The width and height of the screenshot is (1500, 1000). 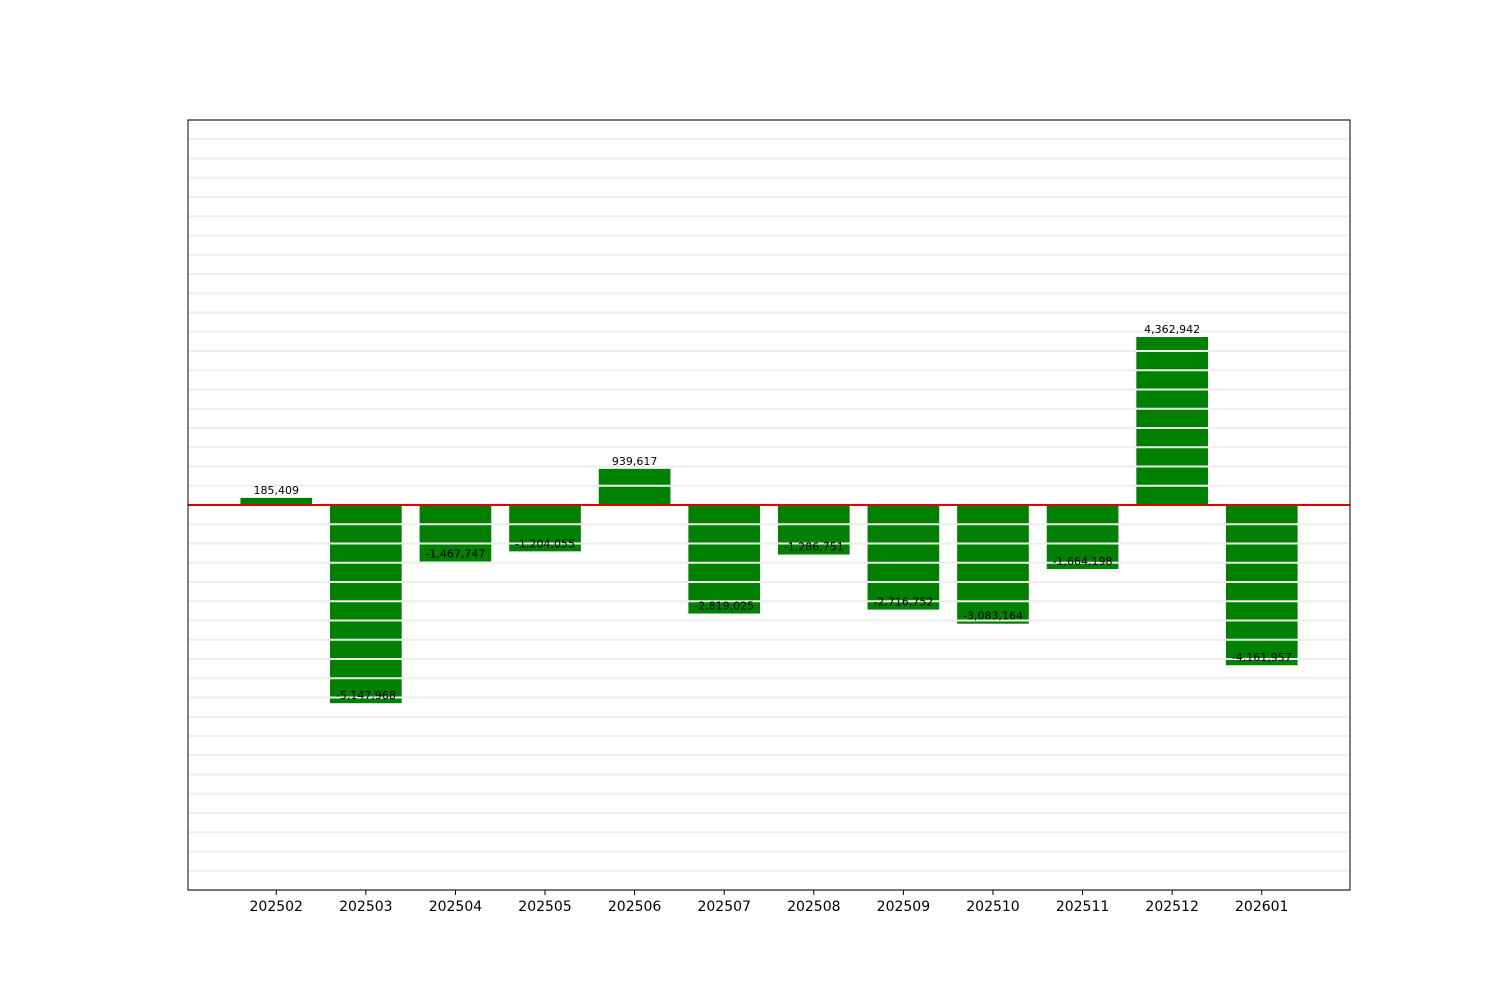 What do you see at coordinates (1082, 907) in the screenshot?
I see `x-tick-label: 202511` at bounding box center [1082, 907].